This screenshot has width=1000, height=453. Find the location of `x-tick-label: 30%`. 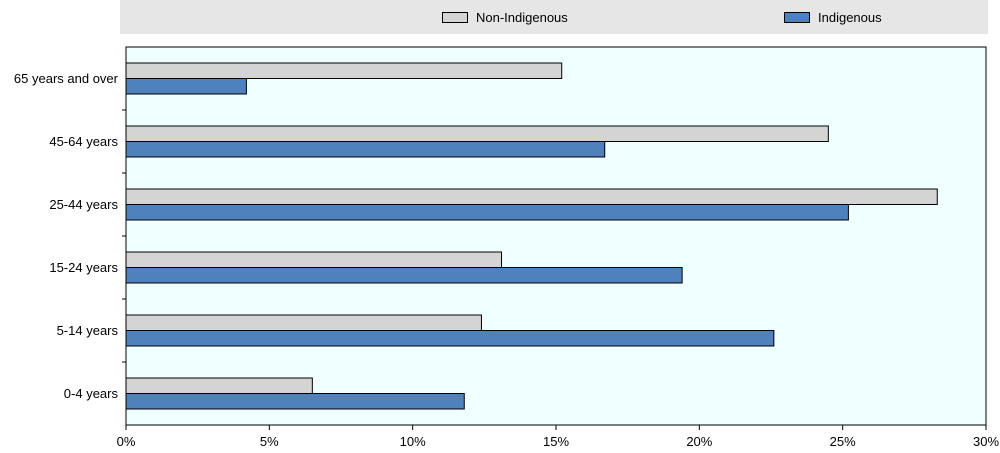

x-tick-label: 30% is located at coordinates (986, 441).